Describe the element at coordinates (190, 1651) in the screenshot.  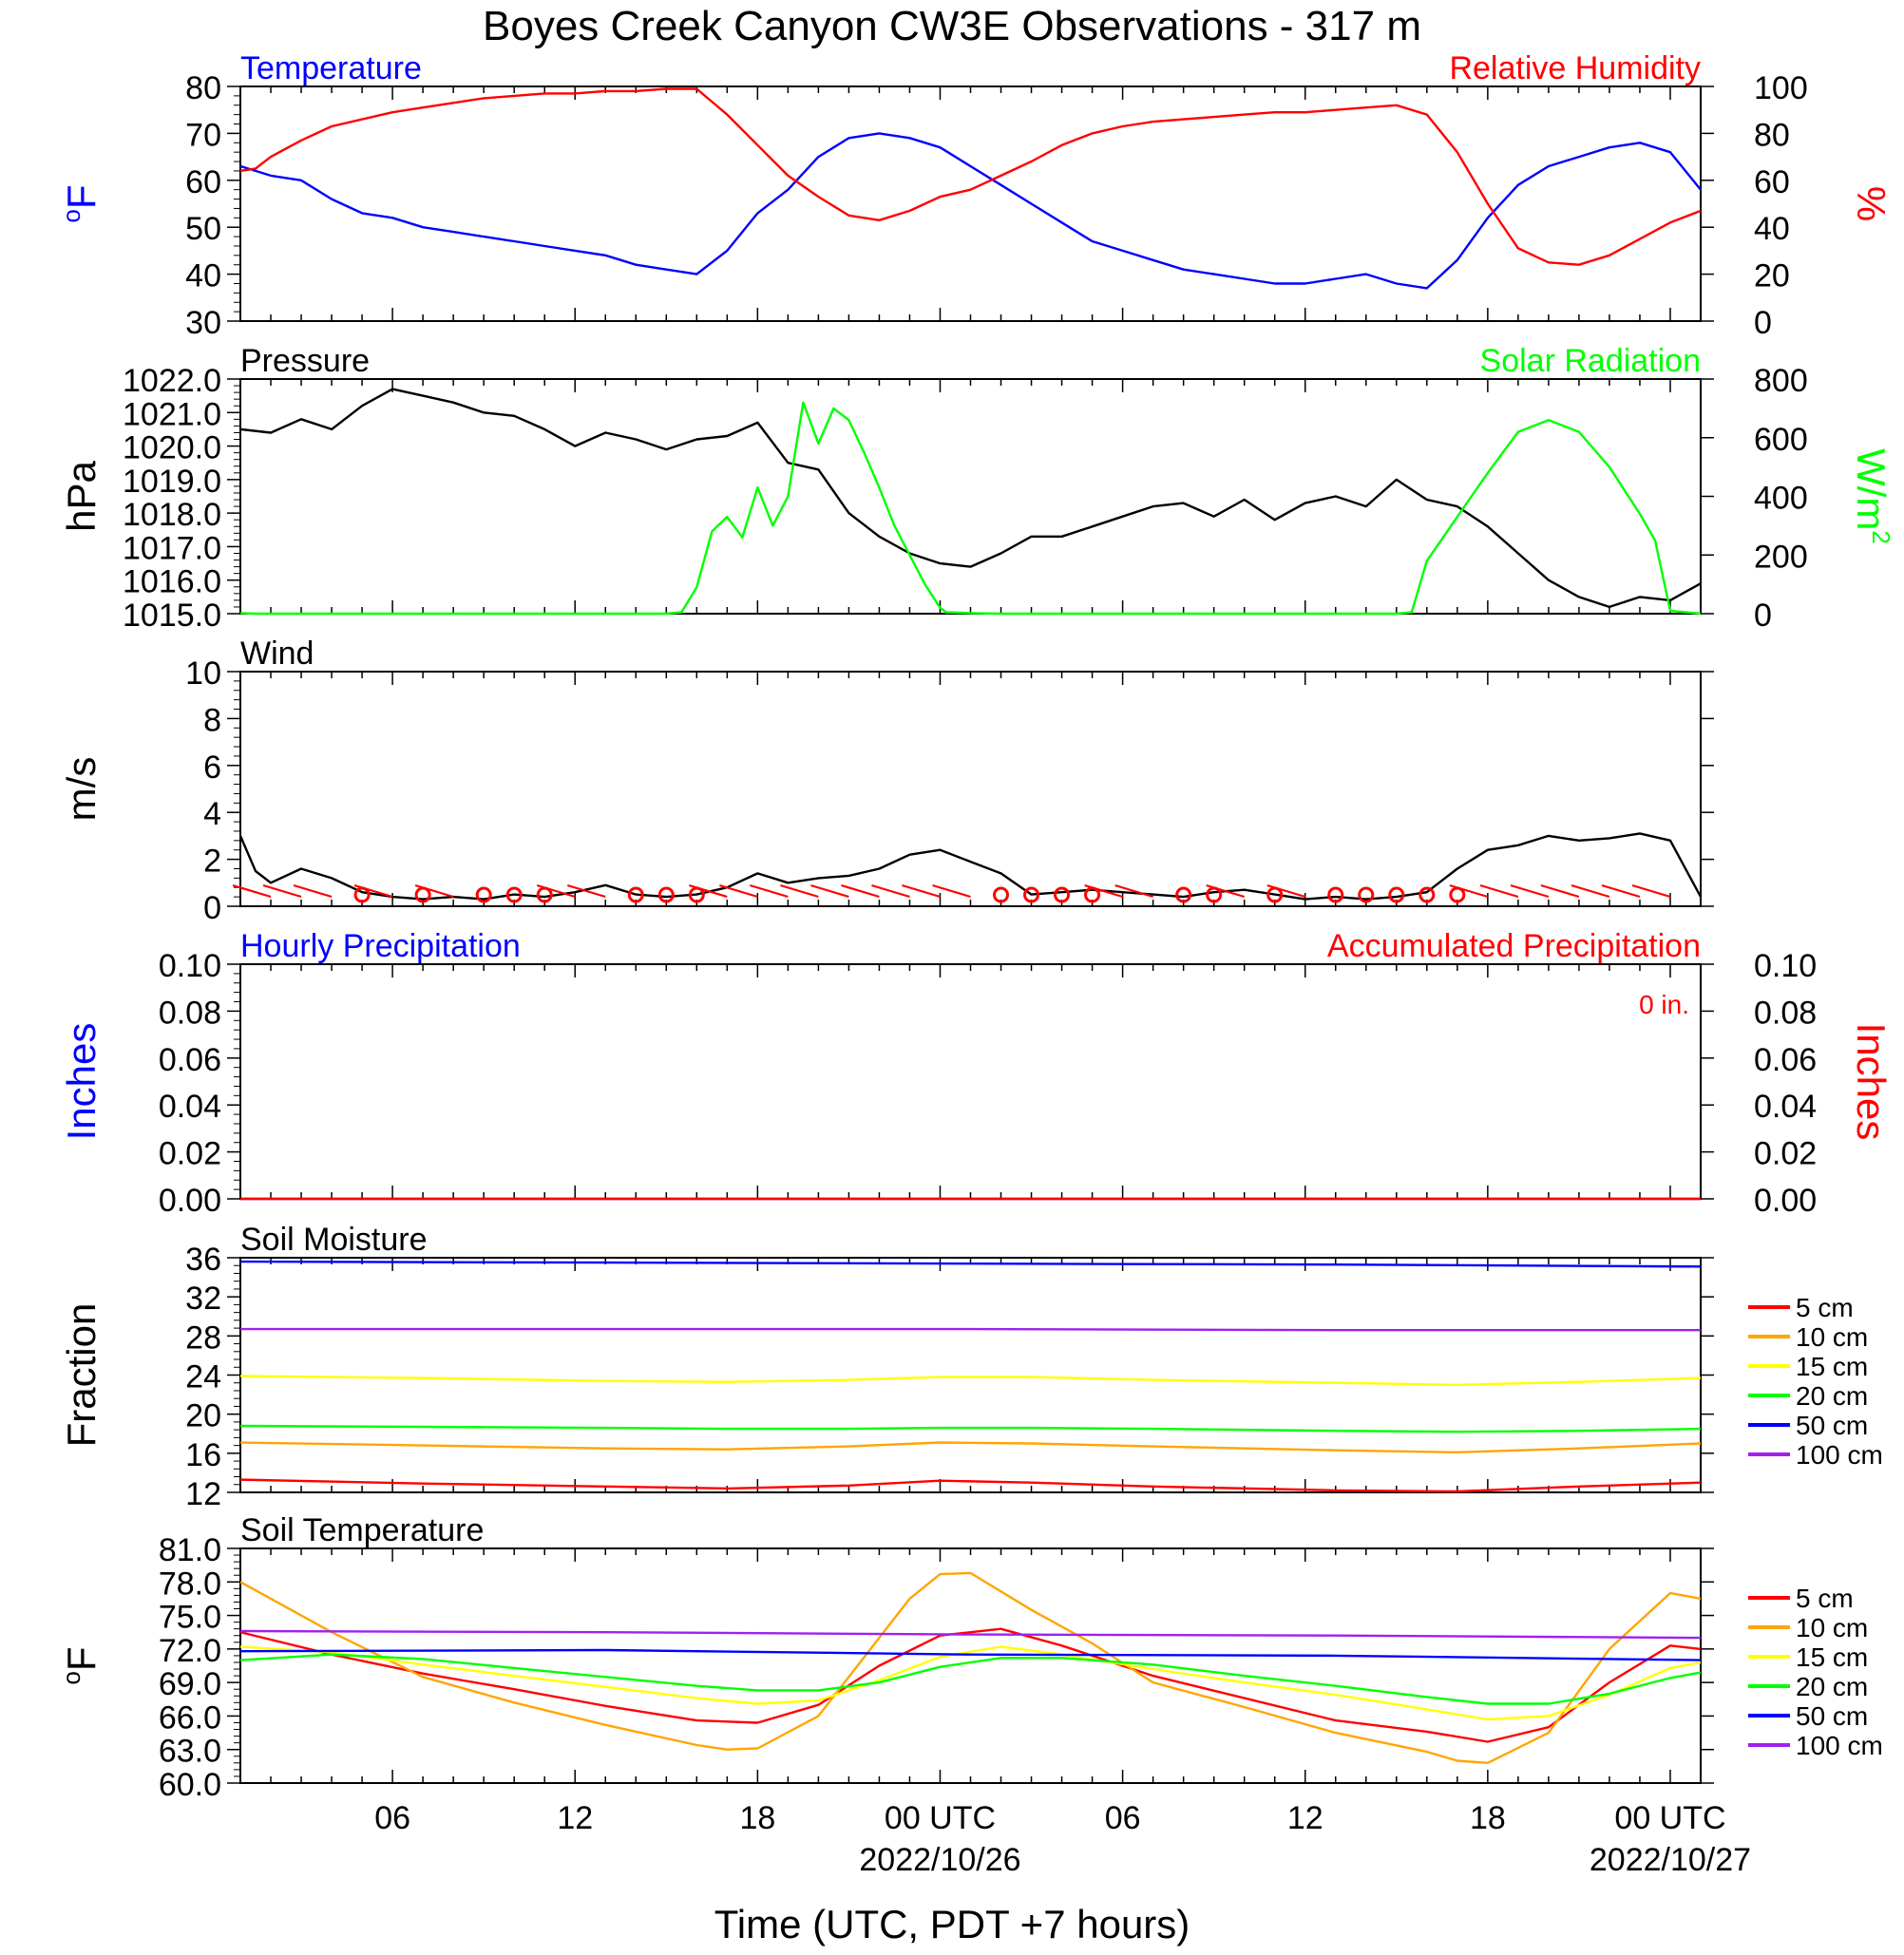
I see `y-tick-label-left: 72.0` at that location.